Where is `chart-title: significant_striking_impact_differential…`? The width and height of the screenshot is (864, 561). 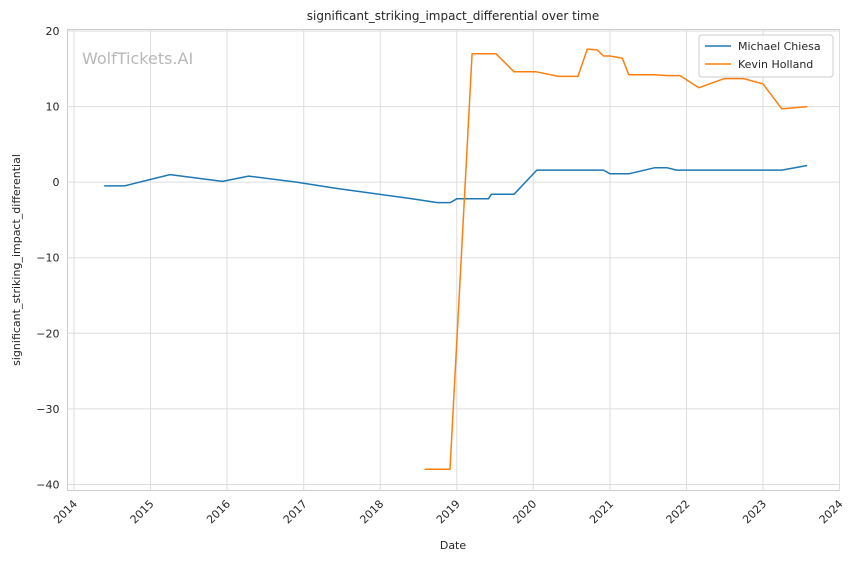 chart-title: significant_striking_impact_differential… is located at coordinates (453, 16).